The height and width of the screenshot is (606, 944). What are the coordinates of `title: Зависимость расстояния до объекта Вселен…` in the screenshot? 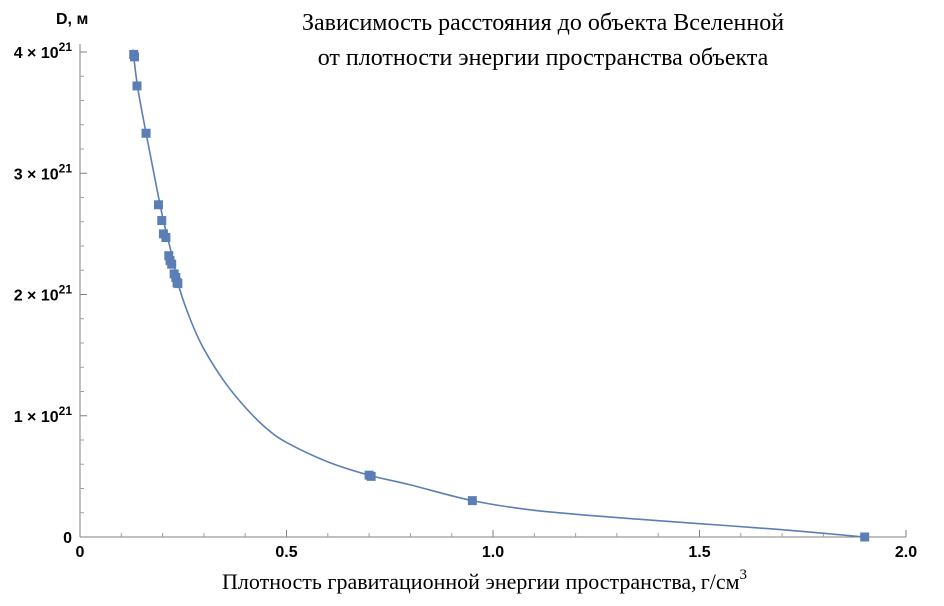 It's located at (543, 40).